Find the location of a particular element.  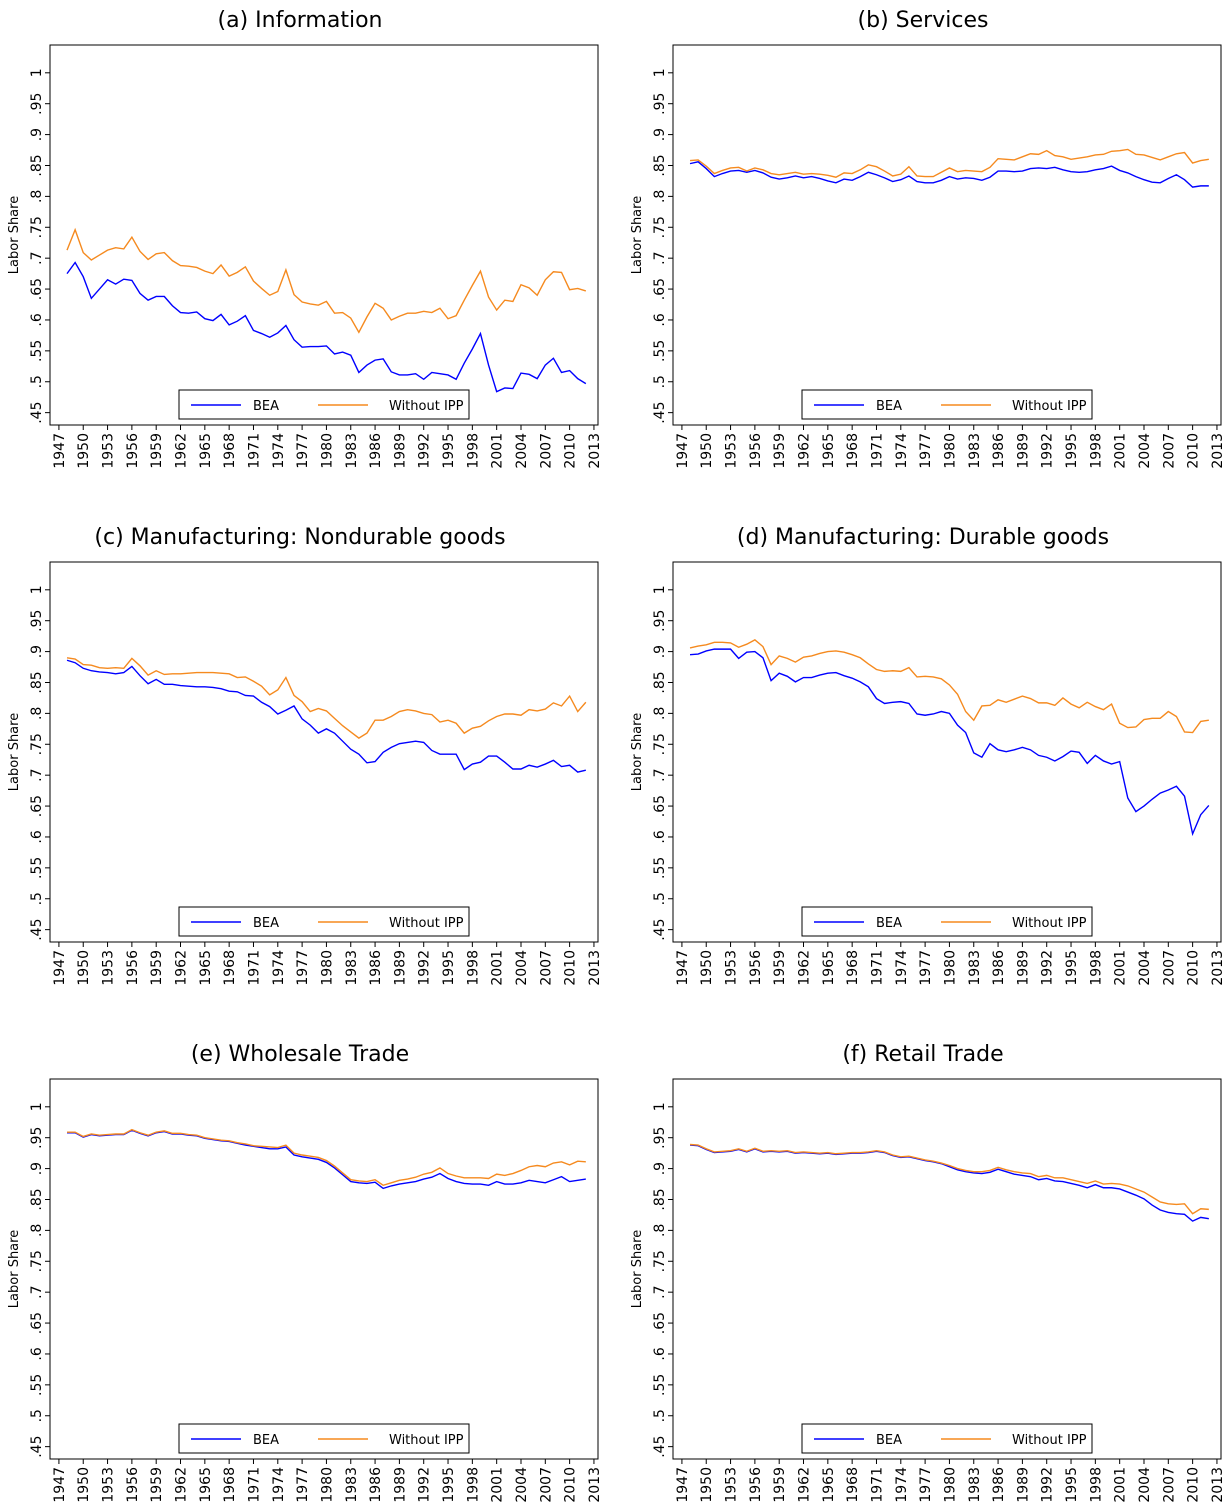

x-tick-label: 1947 is located at coordinates (683, 968).